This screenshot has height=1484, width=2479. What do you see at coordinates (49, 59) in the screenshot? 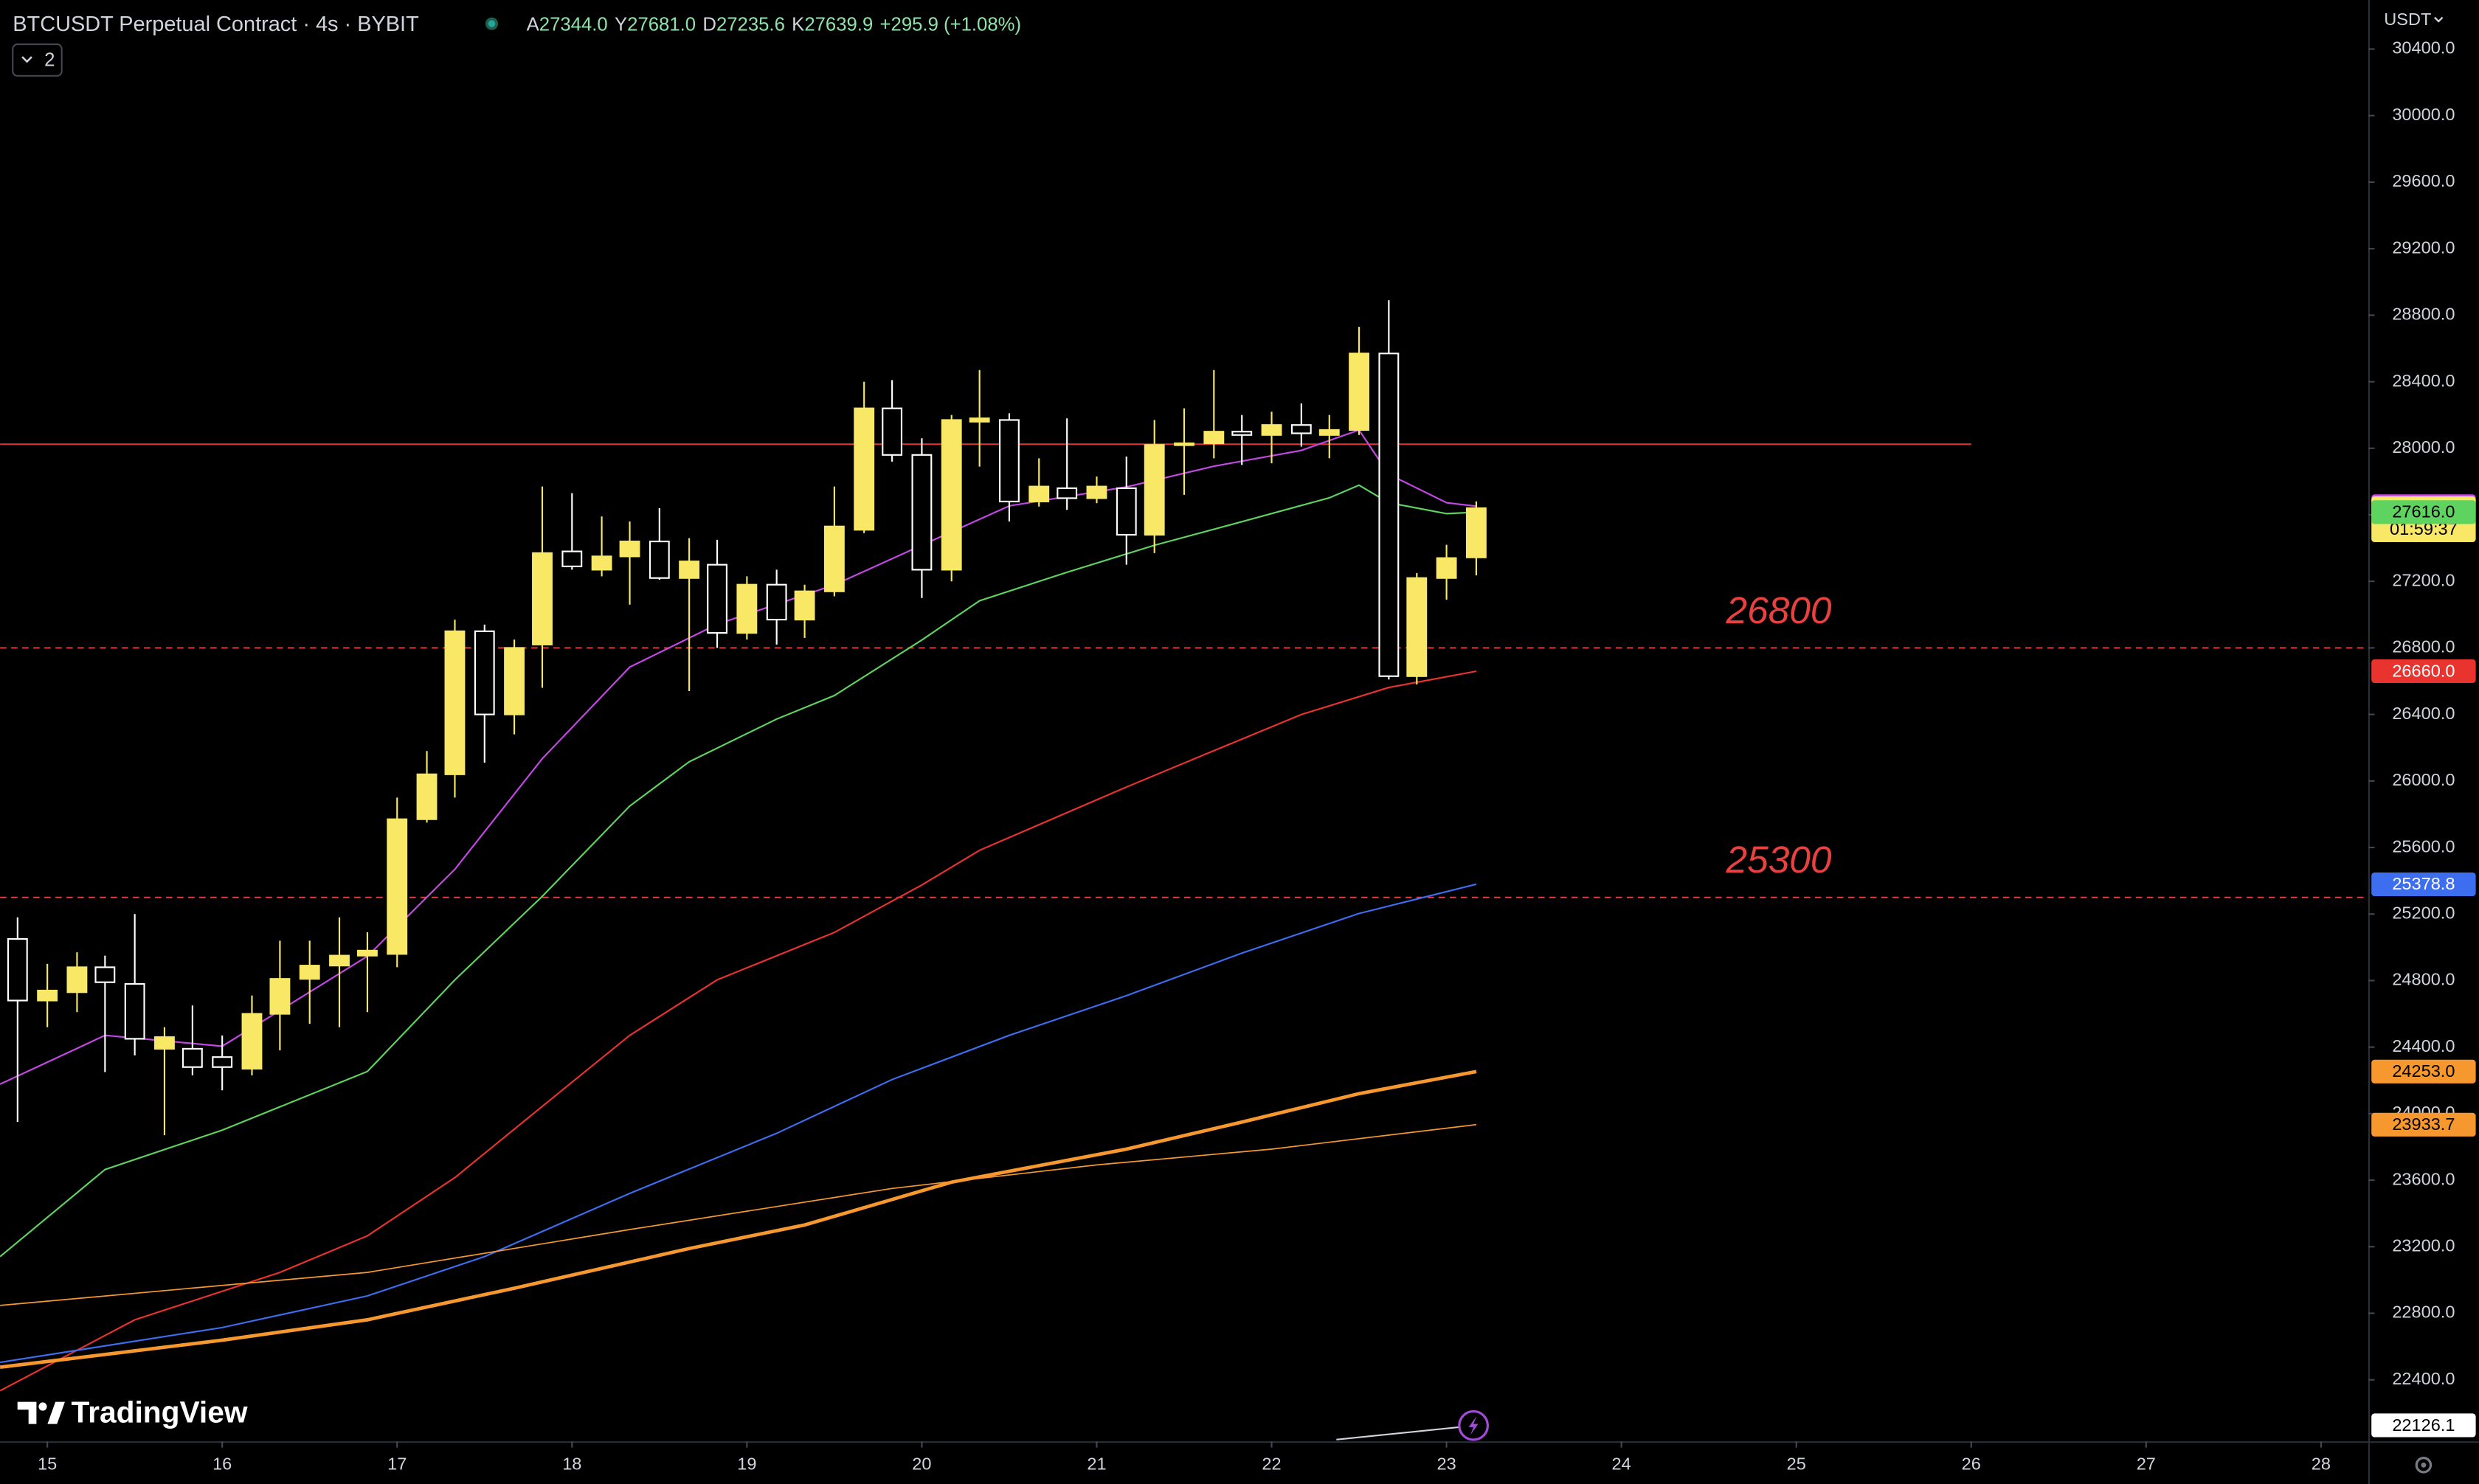
I see `indicator-count: 2` at bounding box center [49, 59].